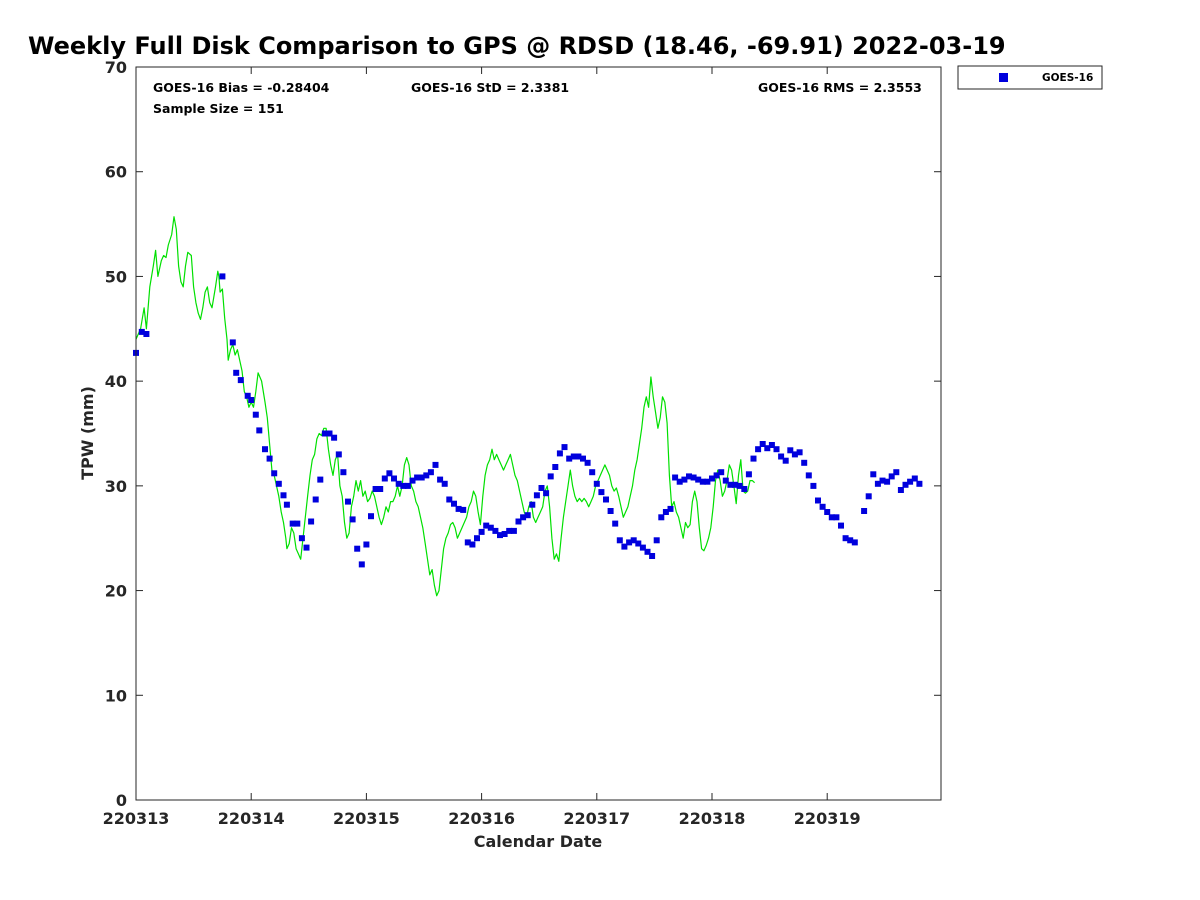  I want to click on x-tick-label: 220313, so click(136, 818).